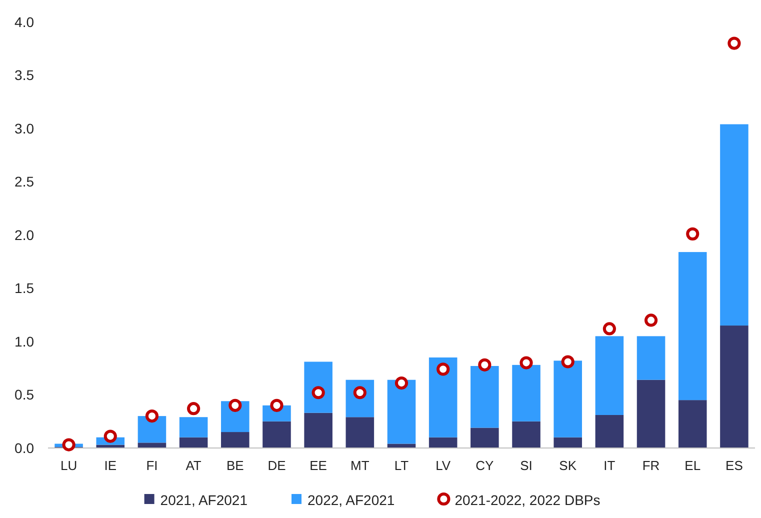 The width and height of the screenshot is (761, 518). I want to click on x-tick-label: IT, so click(610, 465).